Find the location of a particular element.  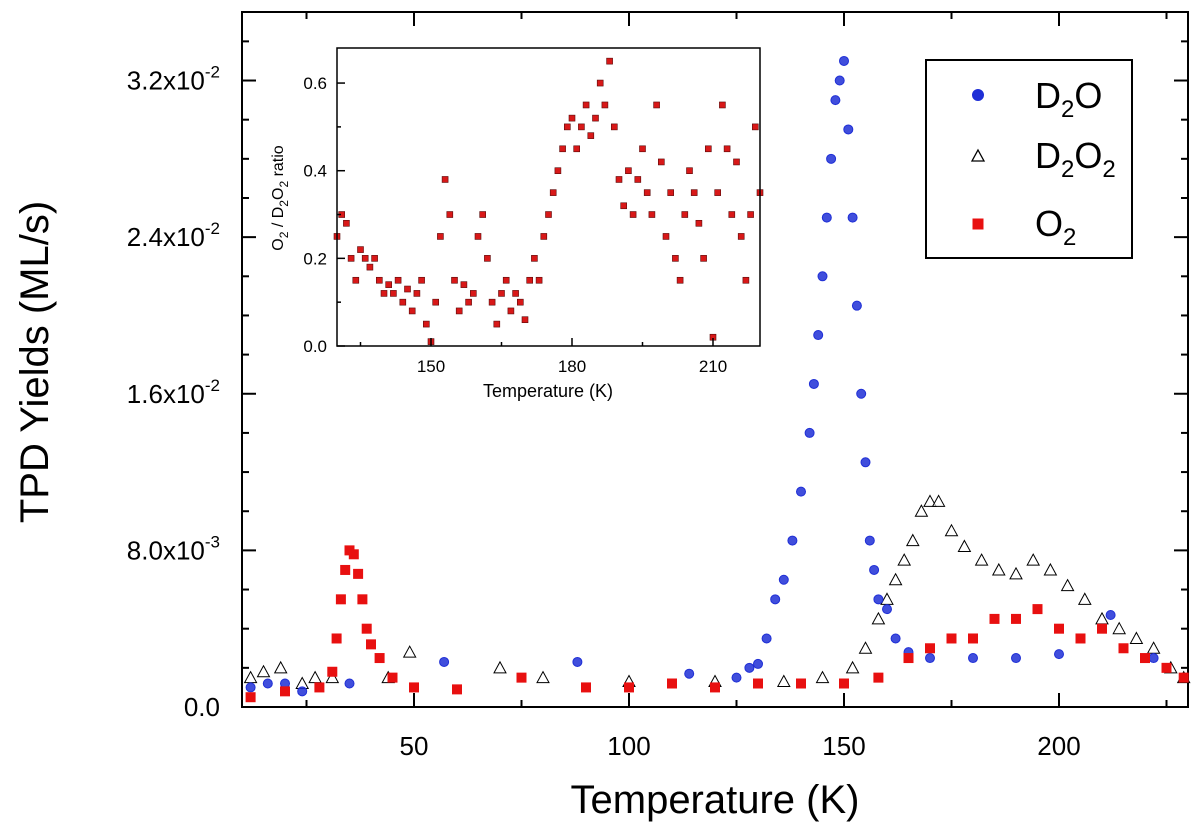

main-x-axis-label: Temperature (K) is located at coordinates (715, 800).